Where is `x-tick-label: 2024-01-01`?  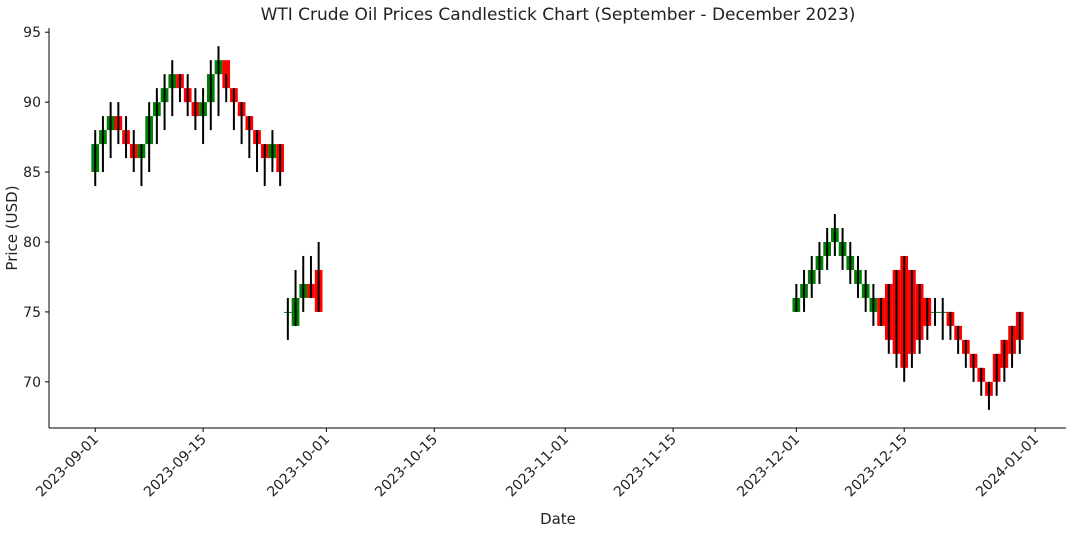
x-tick-label: 2024-01-01 is located at coordinates (1007, 466).